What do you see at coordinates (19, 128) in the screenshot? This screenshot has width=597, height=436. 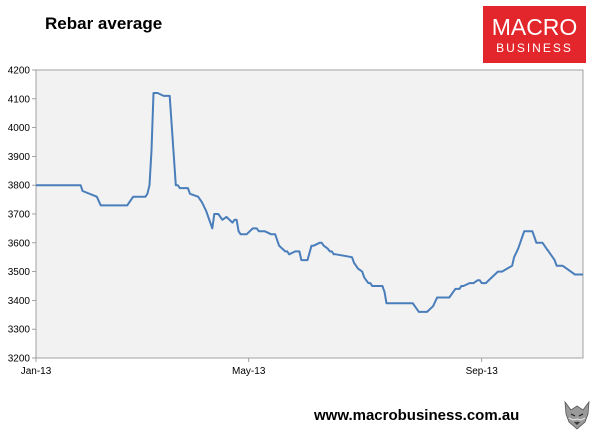 I see `y-tick-label: 4000` at bounding box center [19, 128].